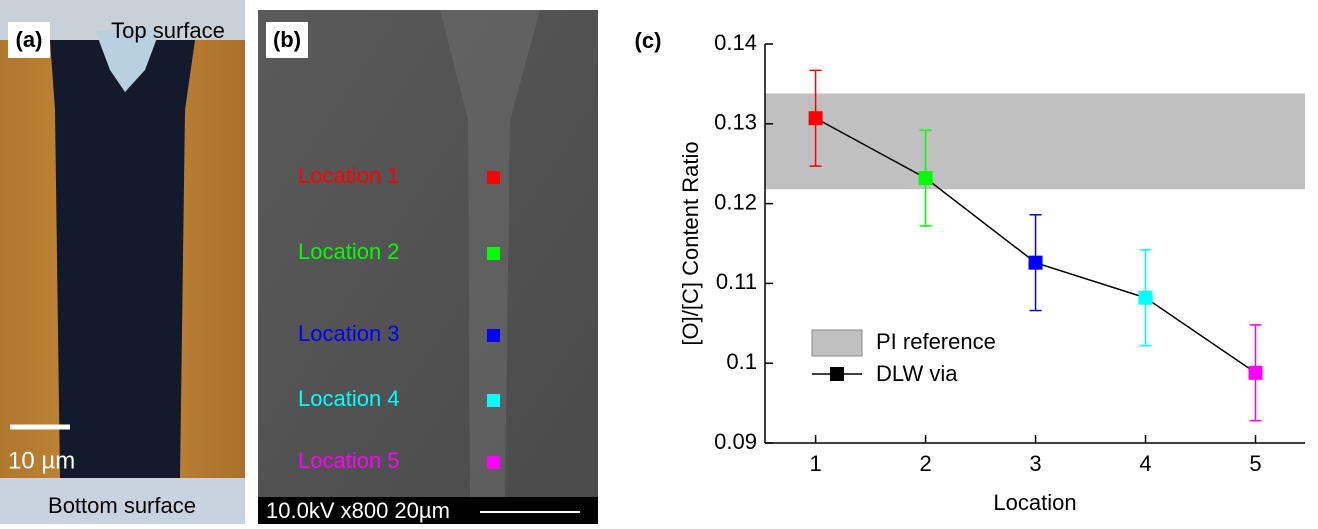 Image resolution: width=1318 pixels, height=529 pixels. What do you see at coordinates (925, 463) in the screenshot?
I see `x-tick-label: 2` at bounding box center [925, 463].